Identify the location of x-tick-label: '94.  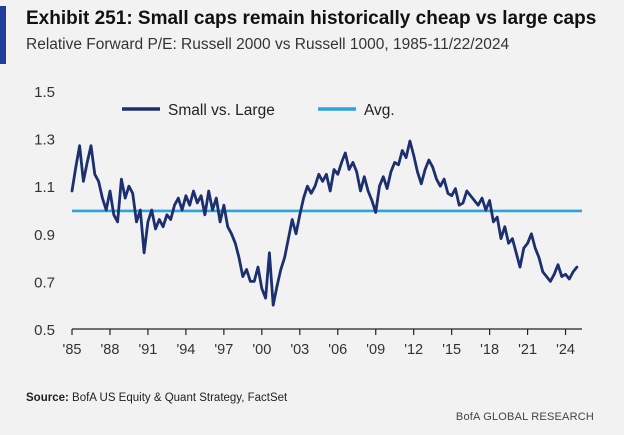
(185, 350).